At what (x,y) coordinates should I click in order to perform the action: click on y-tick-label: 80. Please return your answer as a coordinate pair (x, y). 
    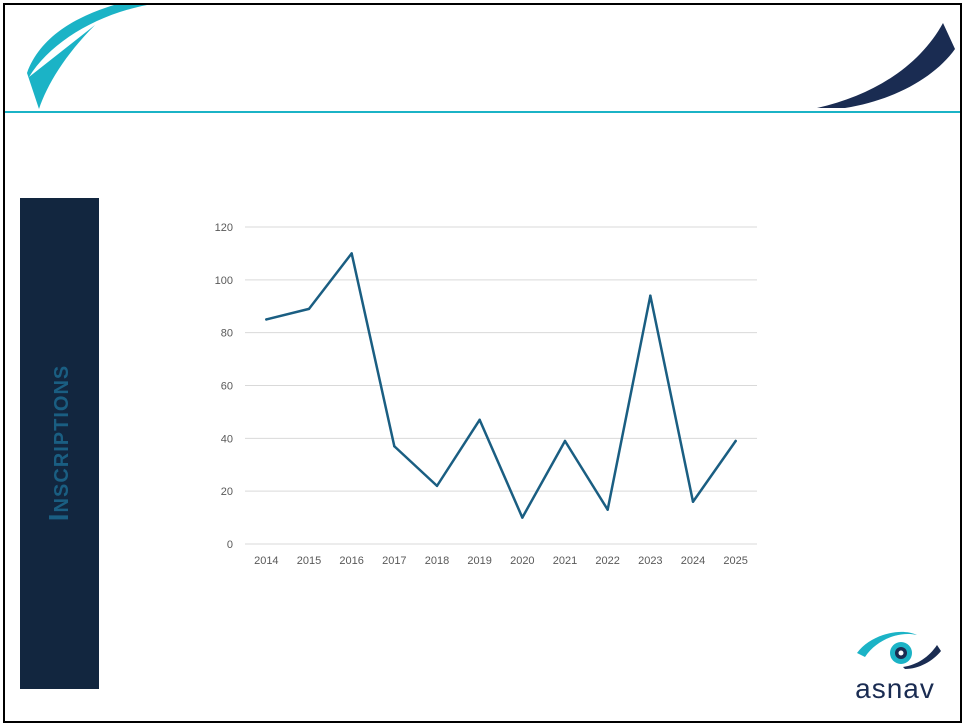
    Looking at the image, I should click on (227, 334).